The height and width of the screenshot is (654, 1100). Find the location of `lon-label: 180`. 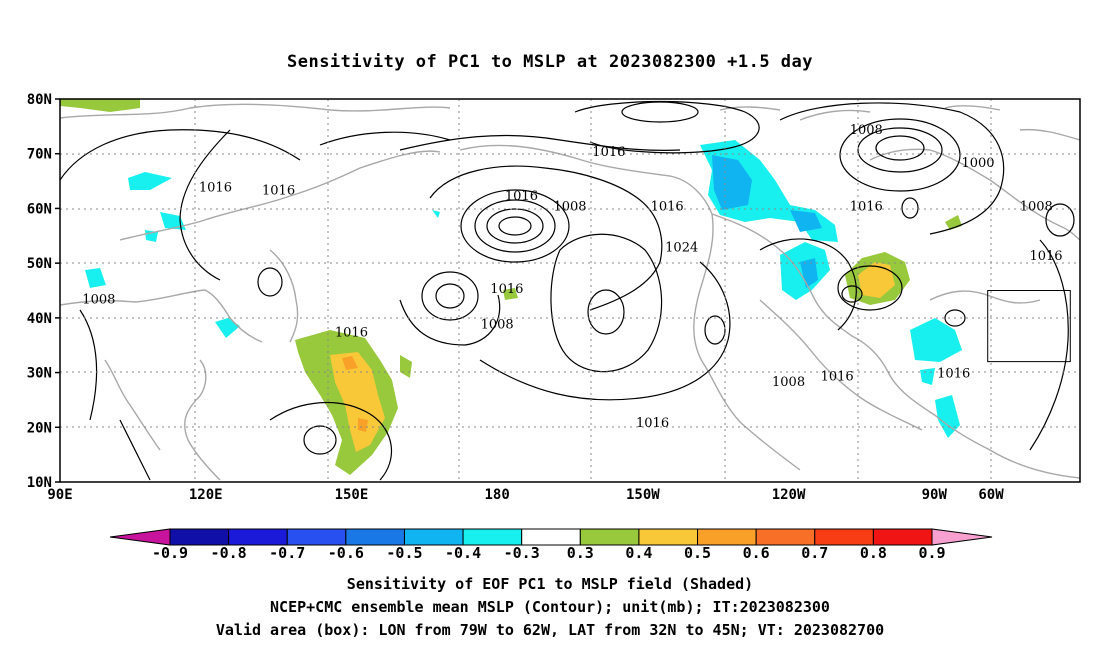

lon-label: 180 is located at coordinates (496, 495).